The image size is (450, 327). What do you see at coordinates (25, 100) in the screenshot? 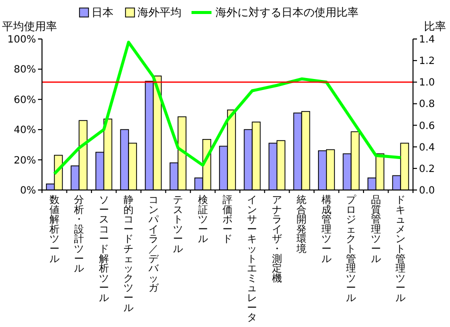
I see `y-tick-label: 60%` at bounding box center [25, 100].